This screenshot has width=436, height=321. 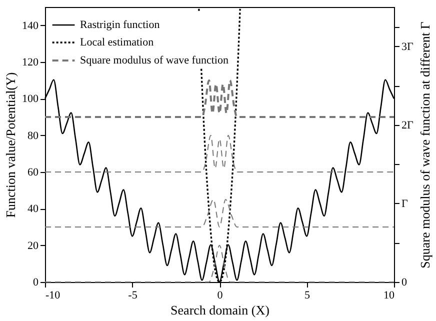 What do you see at coordinates (36, 282) in the screenshot?
I see `y-tick-label: 0` at bounding box center [36, 282].